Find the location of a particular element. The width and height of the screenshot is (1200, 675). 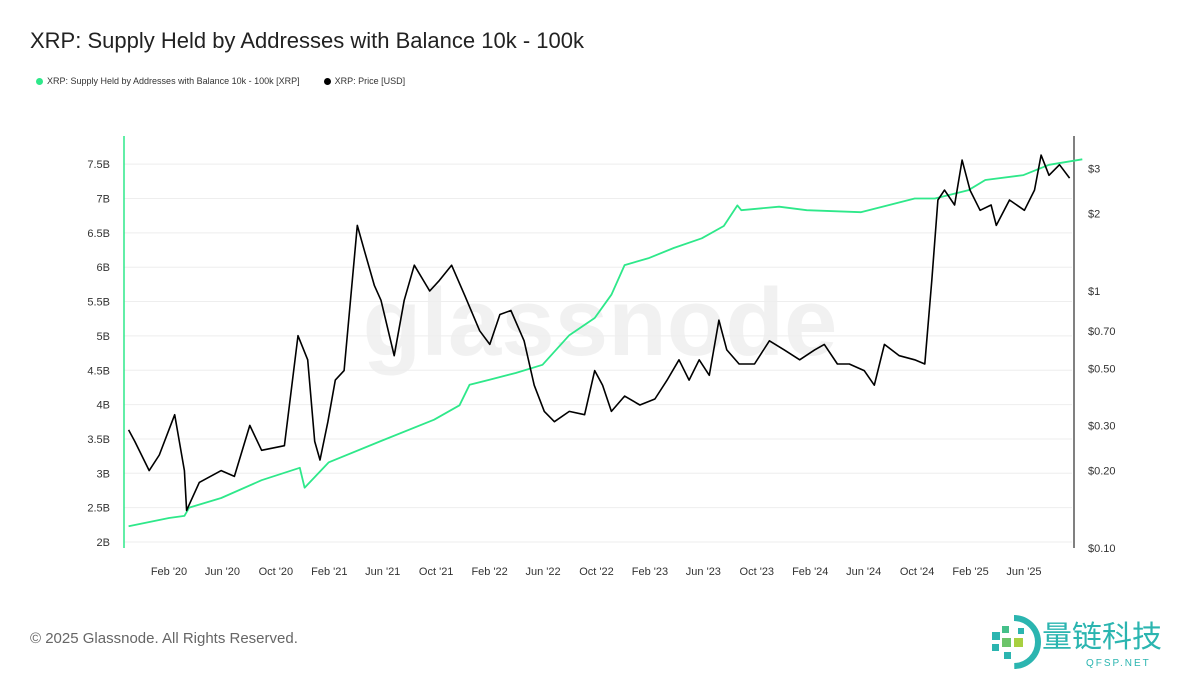

x-tick-label: Jun '22 is located at coordinates (542, 572).